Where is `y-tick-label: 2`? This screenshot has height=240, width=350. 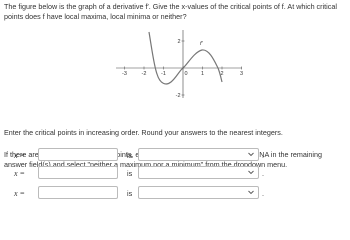 y-tick-label: 2 is located at coordinates (178, 42).